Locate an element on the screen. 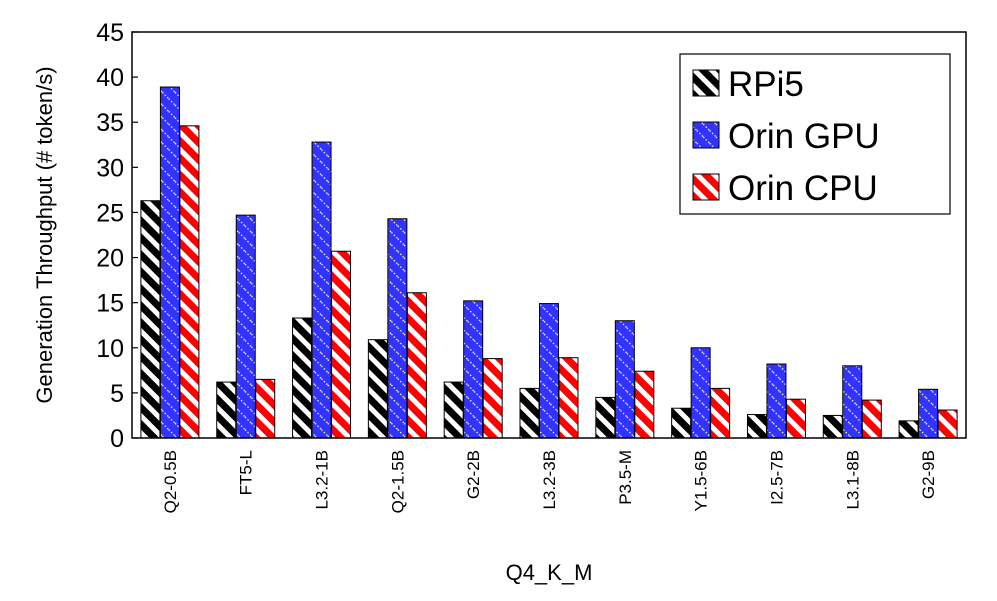 This screenshot has width=997, height=601. y-tick-label: 20 is located at coordinates (110, 259).